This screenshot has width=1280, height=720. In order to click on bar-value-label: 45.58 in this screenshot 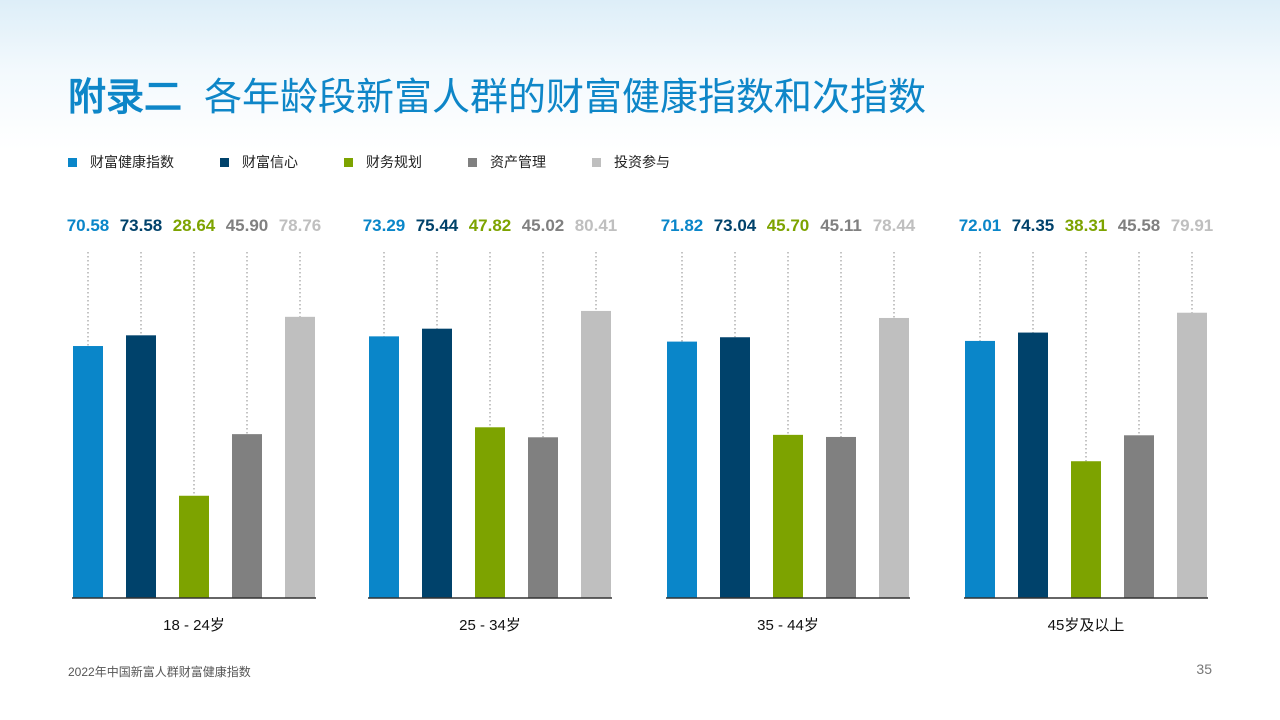, I will do `click(1139, 225)`.